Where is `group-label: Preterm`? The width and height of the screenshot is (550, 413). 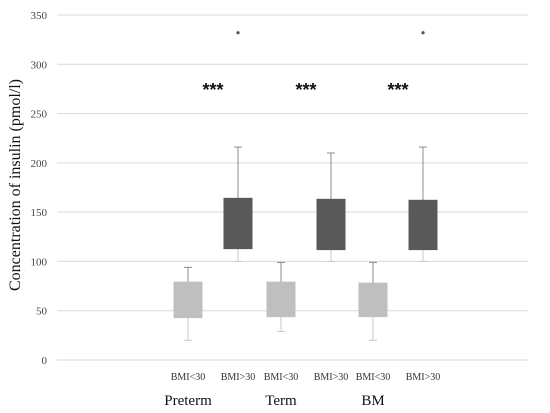
group-label: Preterm is located at coordinates (188, 401).